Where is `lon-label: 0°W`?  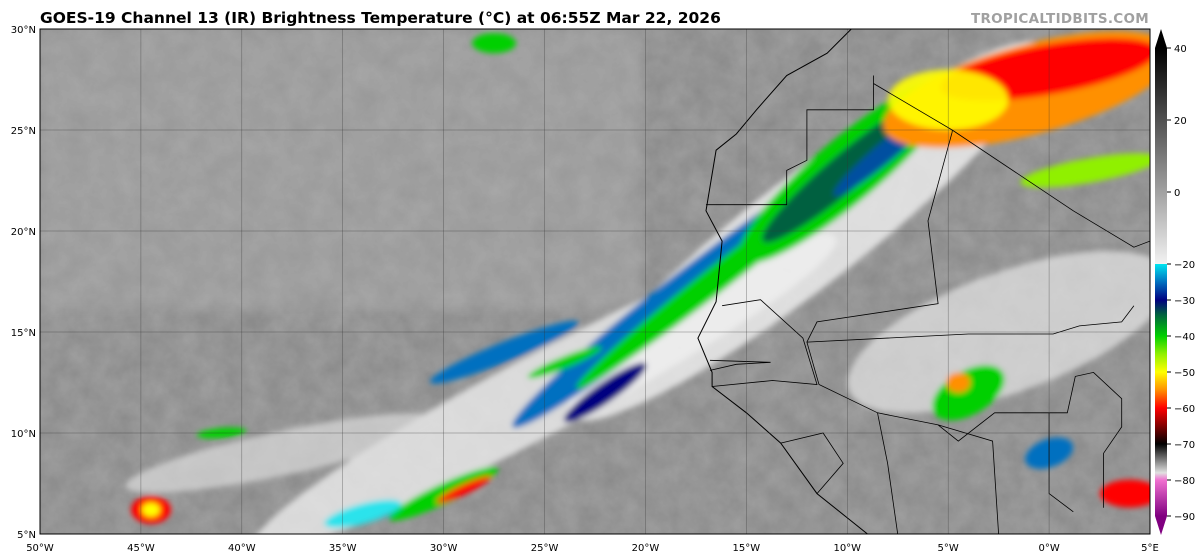
lon-label: 0°W is located at coordinates (1048, 548).